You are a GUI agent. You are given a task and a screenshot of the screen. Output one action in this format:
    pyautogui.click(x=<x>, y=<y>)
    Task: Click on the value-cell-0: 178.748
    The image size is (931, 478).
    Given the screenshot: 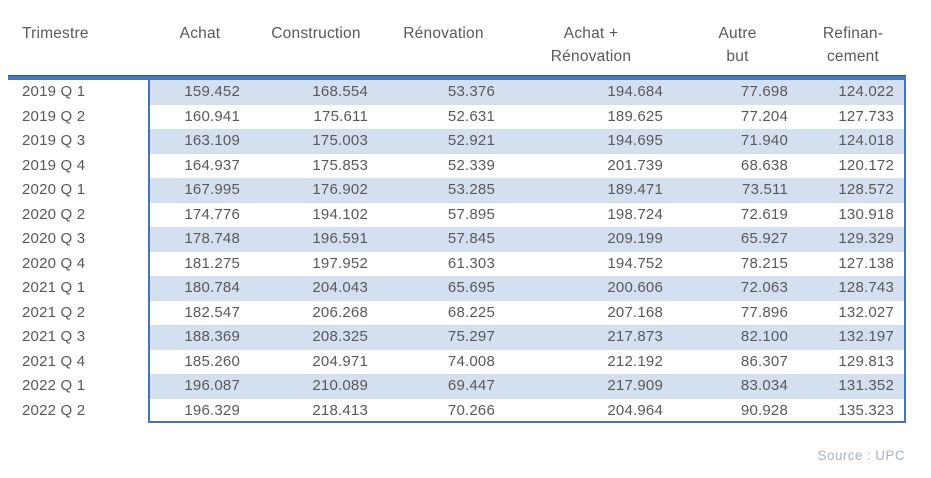 What is the action you would take?
    pyautogui.click(x=200, y=239)
    